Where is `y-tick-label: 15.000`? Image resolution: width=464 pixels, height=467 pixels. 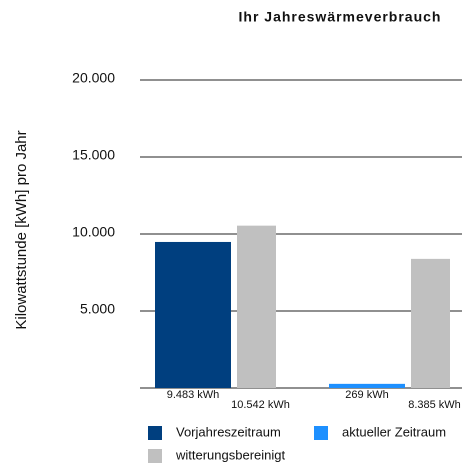 y-tick-label: 15.000 is located at coordinates (93, 155).